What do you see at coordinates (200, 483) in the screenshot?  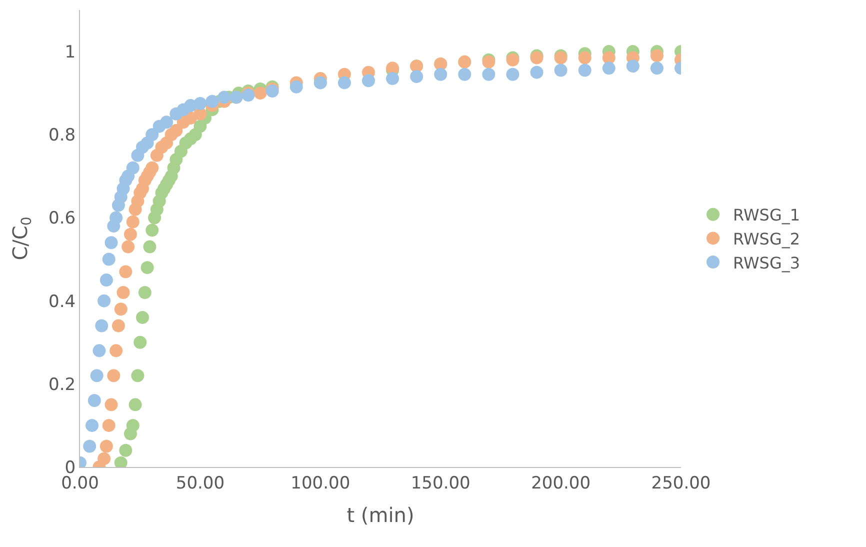 I see `x-tick-label: 50.00` at bounding box center [200, 483].